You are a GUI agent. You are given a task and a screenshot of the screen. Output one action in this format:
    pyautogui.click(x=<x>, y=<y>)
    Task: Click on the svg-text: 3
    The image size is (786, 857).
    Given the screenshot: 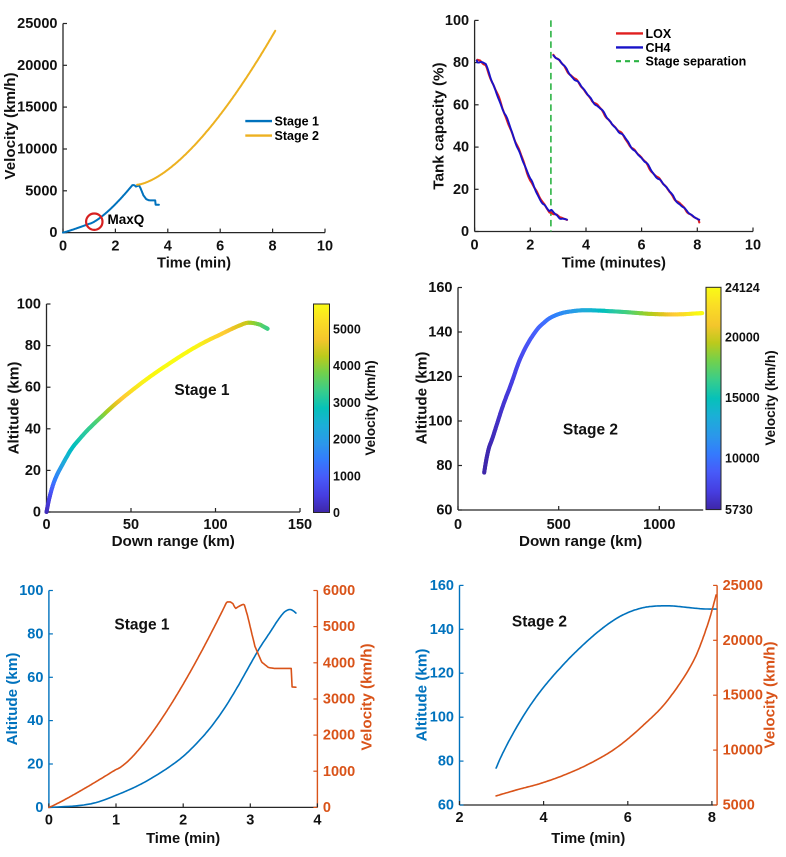 What is the action you would take?
    pyautogui.click(x=250, y=821)
    